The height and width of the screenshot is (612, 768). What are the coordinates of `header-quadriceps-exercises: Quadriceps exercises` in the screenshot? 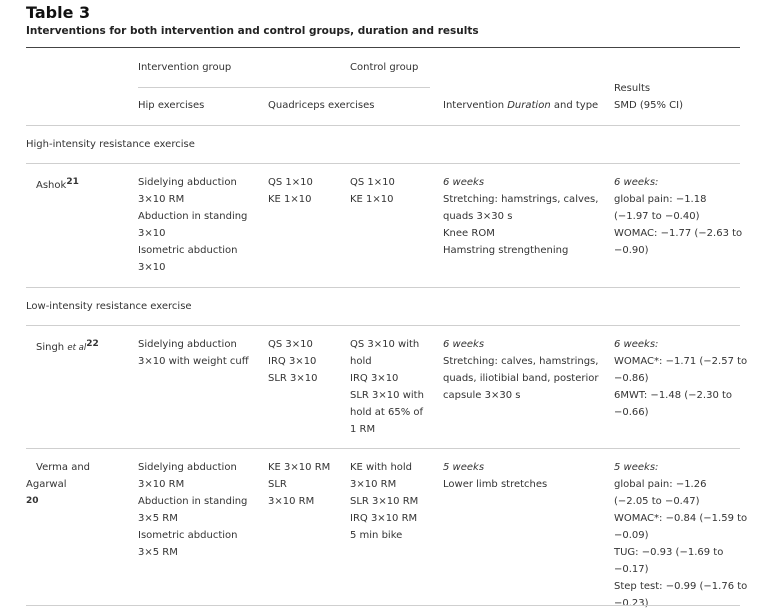 It's located at (321, 105).